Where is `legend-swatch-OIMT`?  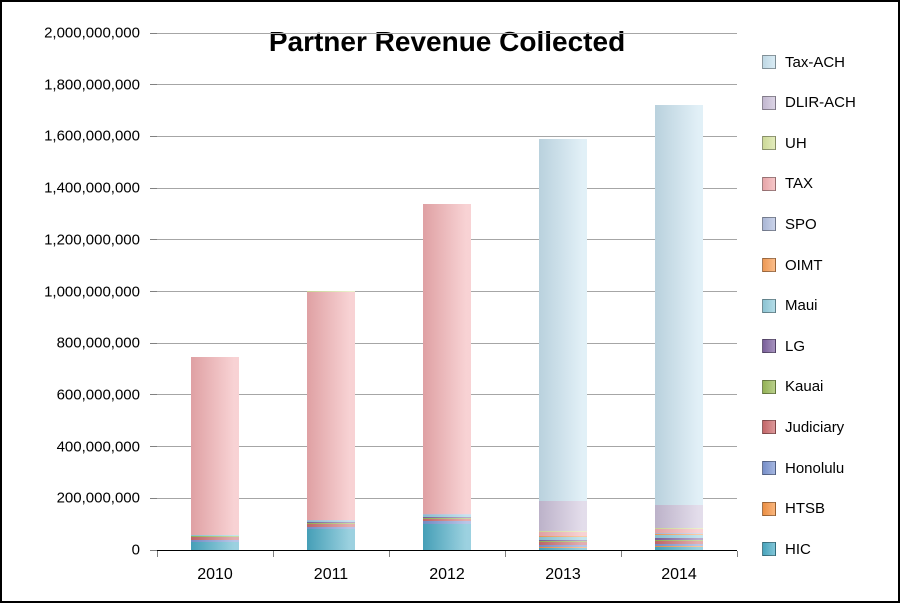 legend-swatch-OIMT is located at coordinates (769, 265).